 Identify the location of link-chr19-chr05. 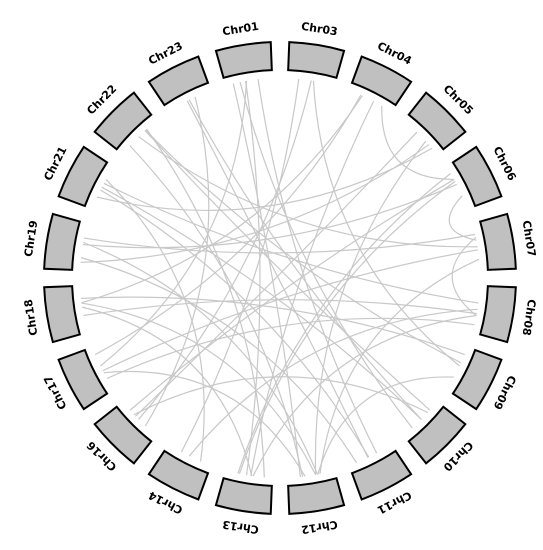
(255, 203).